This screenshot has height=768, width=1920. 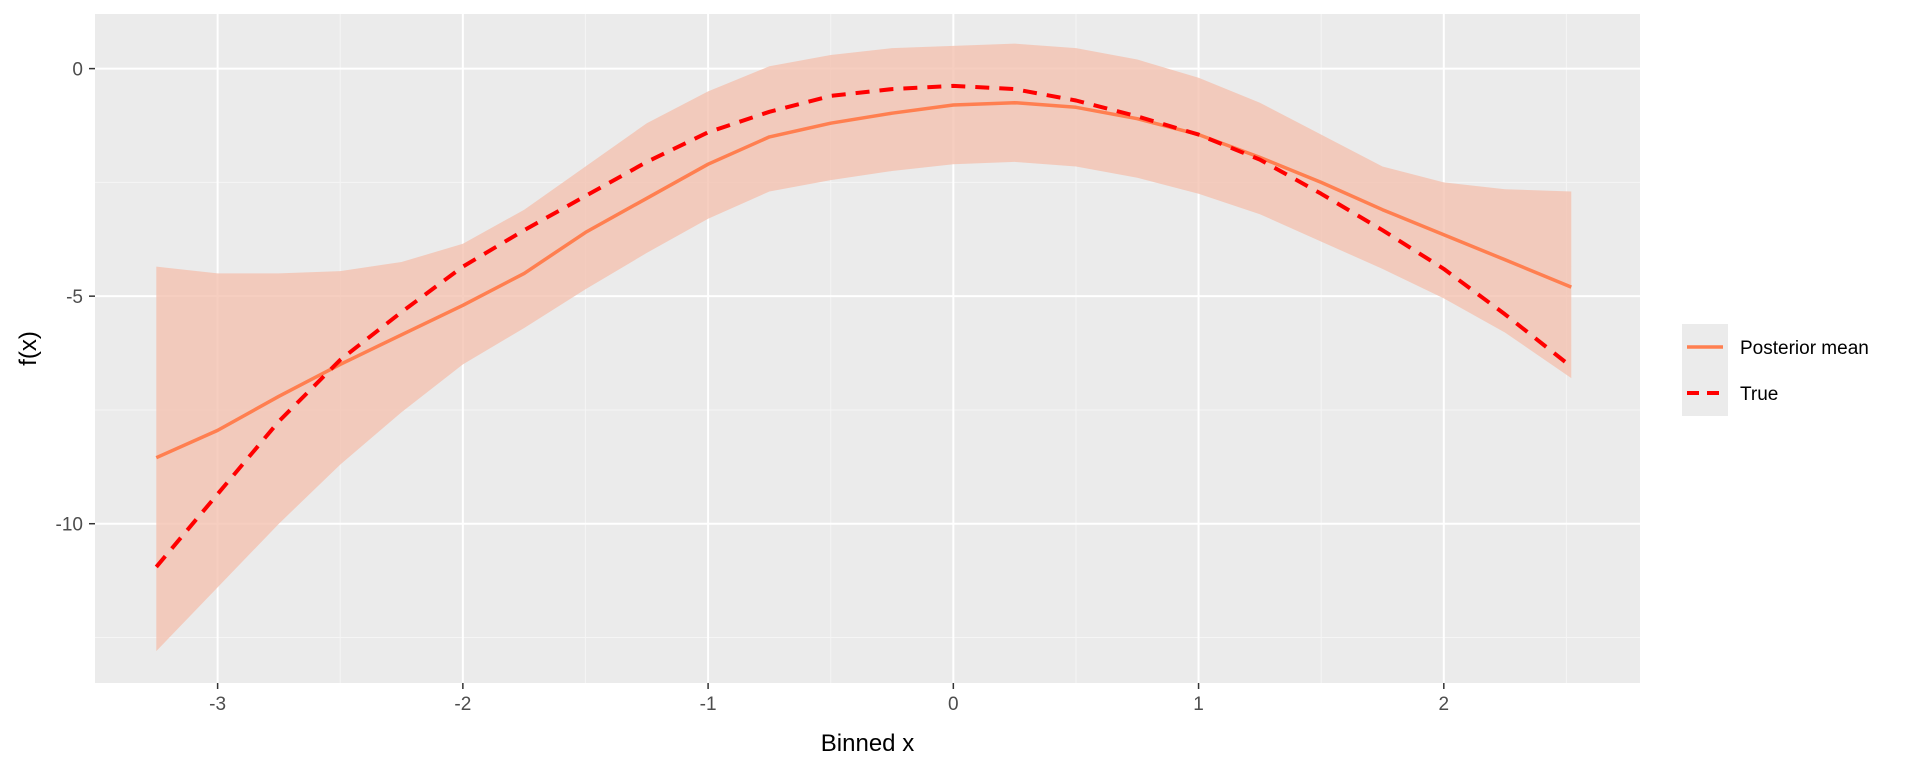 I want to click on x-tick-label: 0, so click(x=953, y=704).